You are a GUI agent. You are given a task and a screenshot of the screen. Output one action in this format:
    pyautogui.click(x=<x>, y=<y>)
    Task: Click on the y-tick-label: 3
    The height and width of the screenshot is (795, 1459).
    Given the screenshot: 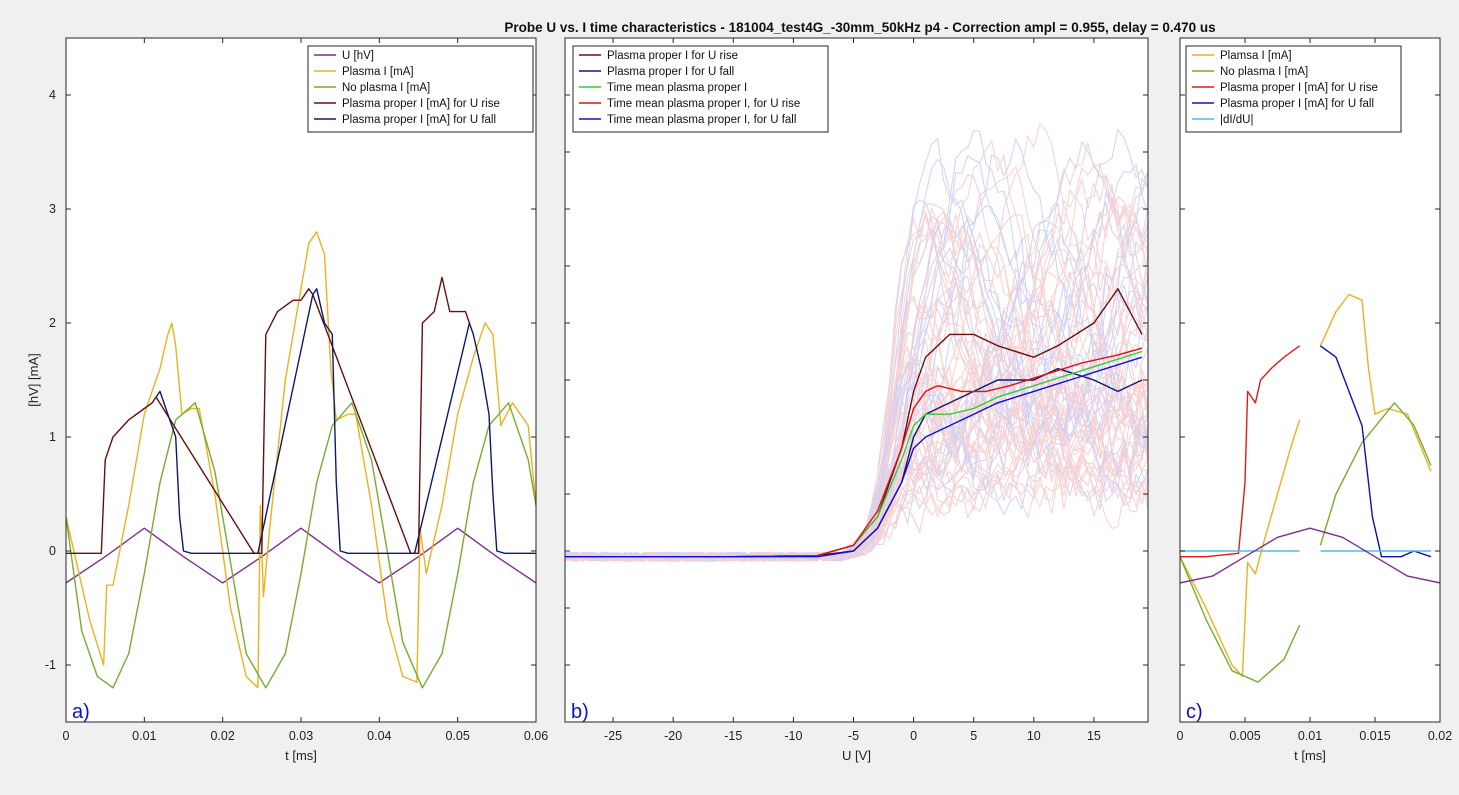 What is the action you would take?
    pyautogui.click(x=52, y=209)
    